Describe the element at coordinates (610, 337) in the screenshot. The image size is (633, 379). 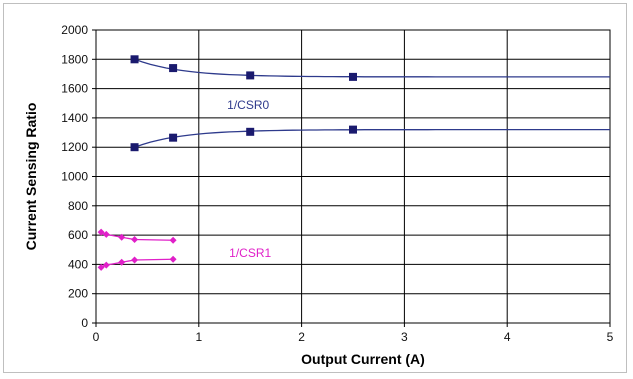
I see `x-tick-label: 5` at that location.